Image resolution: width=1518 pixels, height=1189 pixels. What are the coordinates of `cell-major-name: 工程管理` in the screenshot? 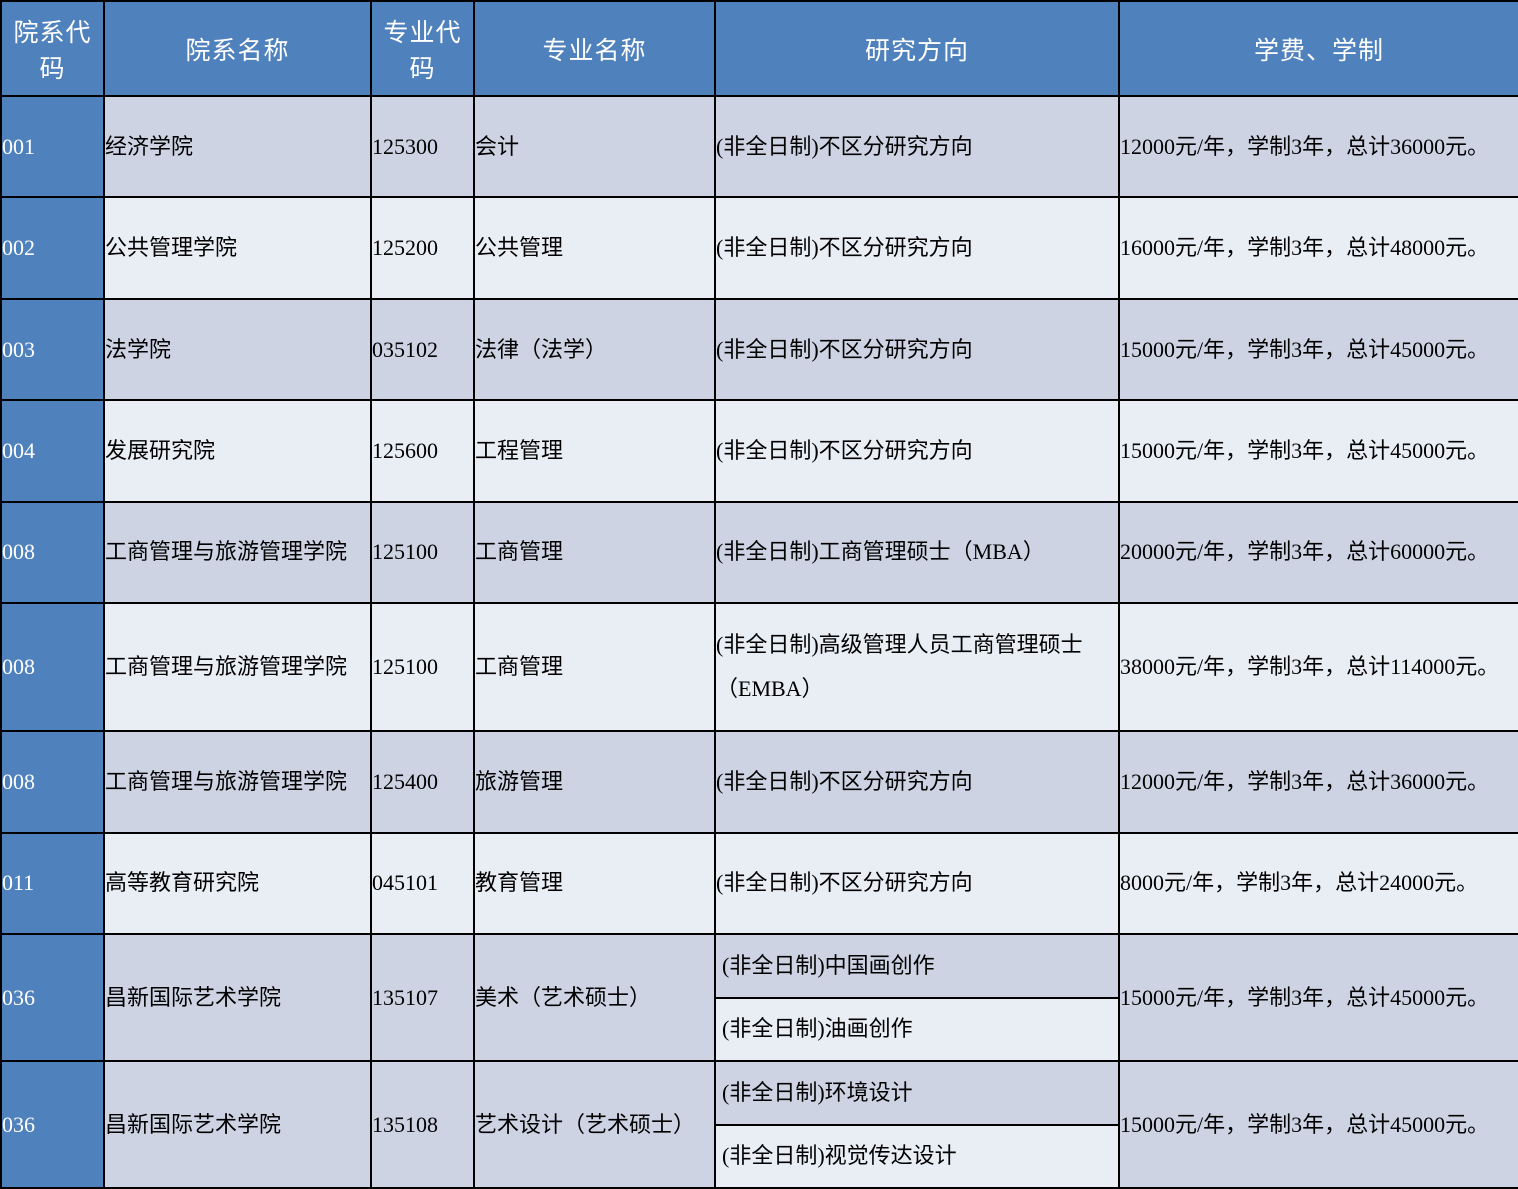 It's located at (594, 451).